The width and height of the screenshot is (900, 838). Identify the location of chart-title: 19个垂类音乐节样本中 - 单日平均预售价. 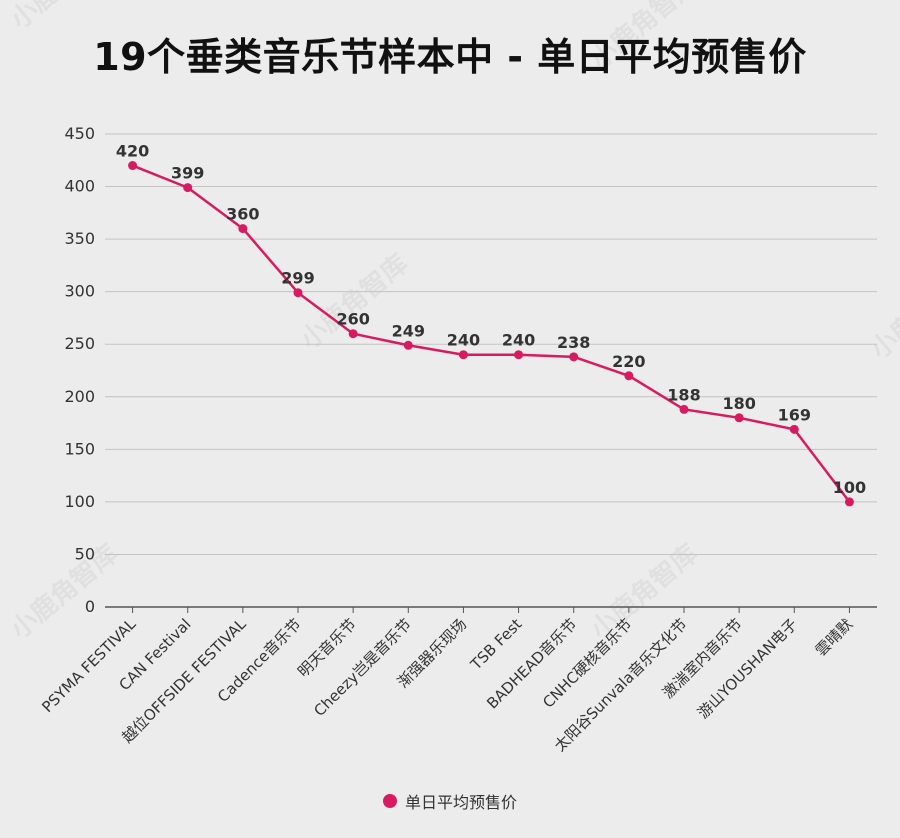
(450, 57).